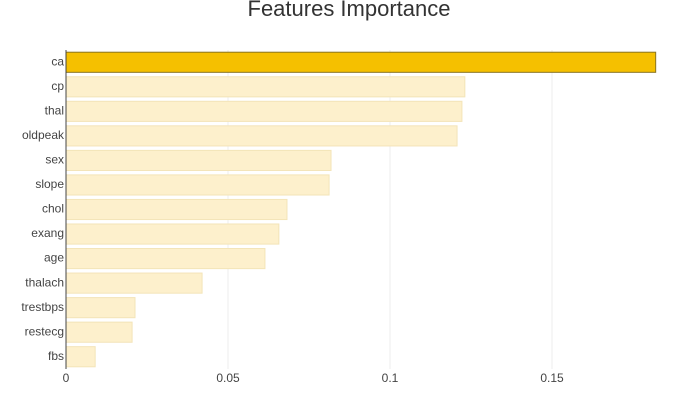 This screenshot has width=698, height=400. What do you see at coordinates (349, 10) in the screenshot?
I see `chart-title: Features Importance` at bounding box center [349, 10].